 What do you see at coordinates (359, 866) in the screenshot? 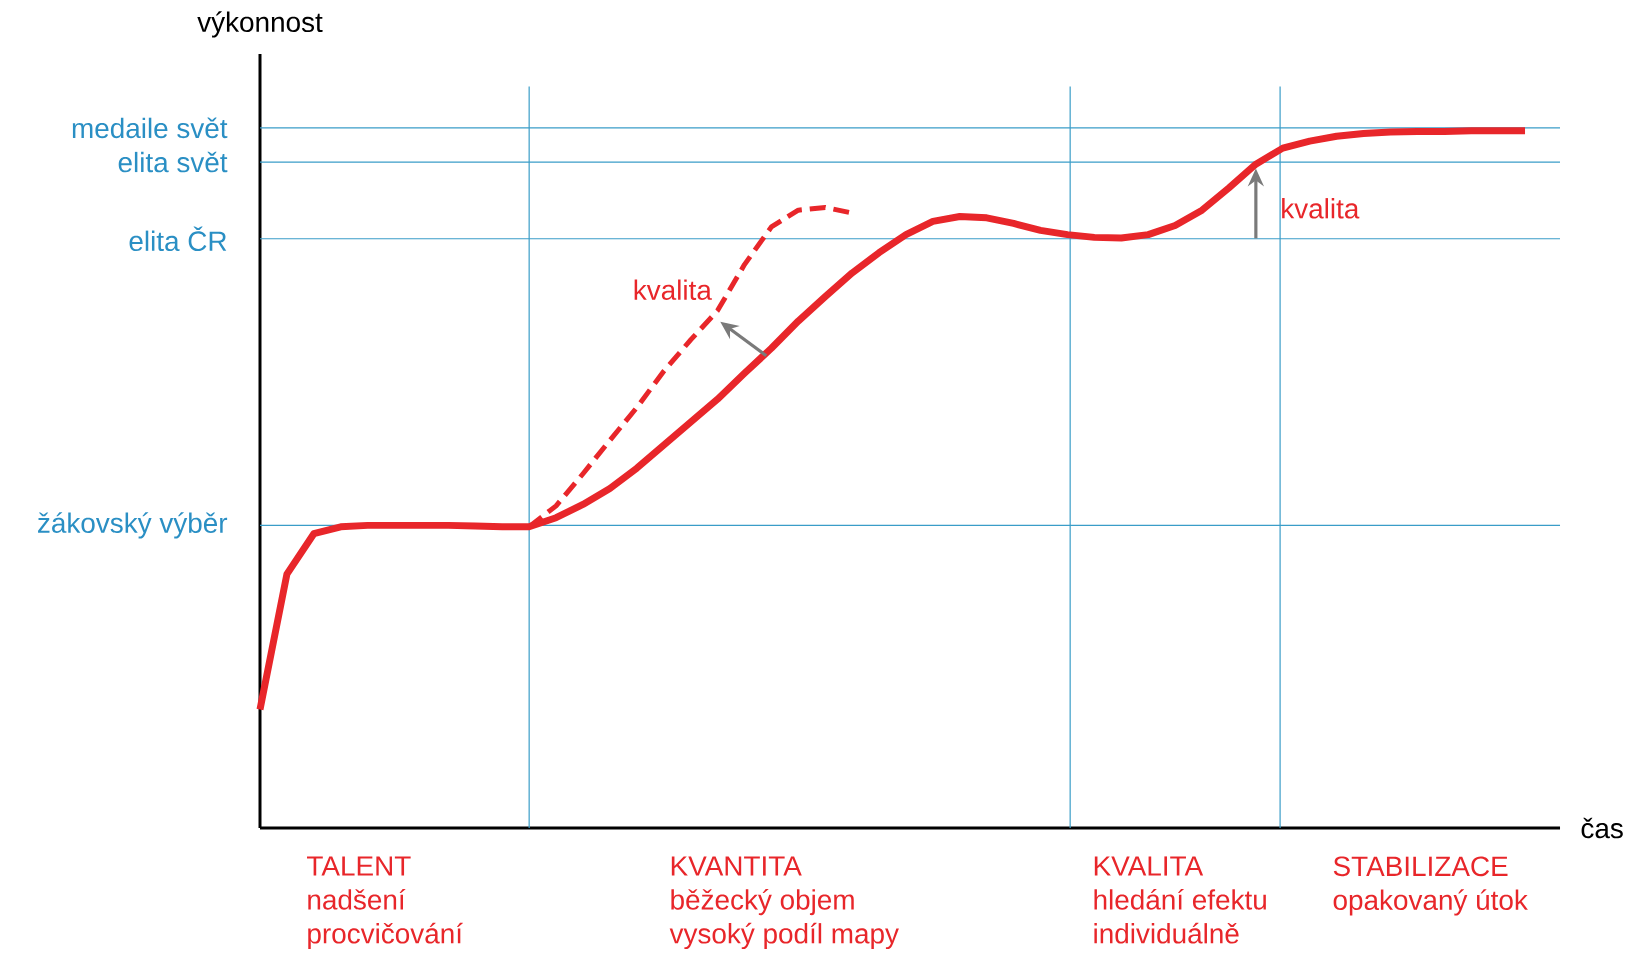
I see `text: TALENT` at bounding box center [359, 866].